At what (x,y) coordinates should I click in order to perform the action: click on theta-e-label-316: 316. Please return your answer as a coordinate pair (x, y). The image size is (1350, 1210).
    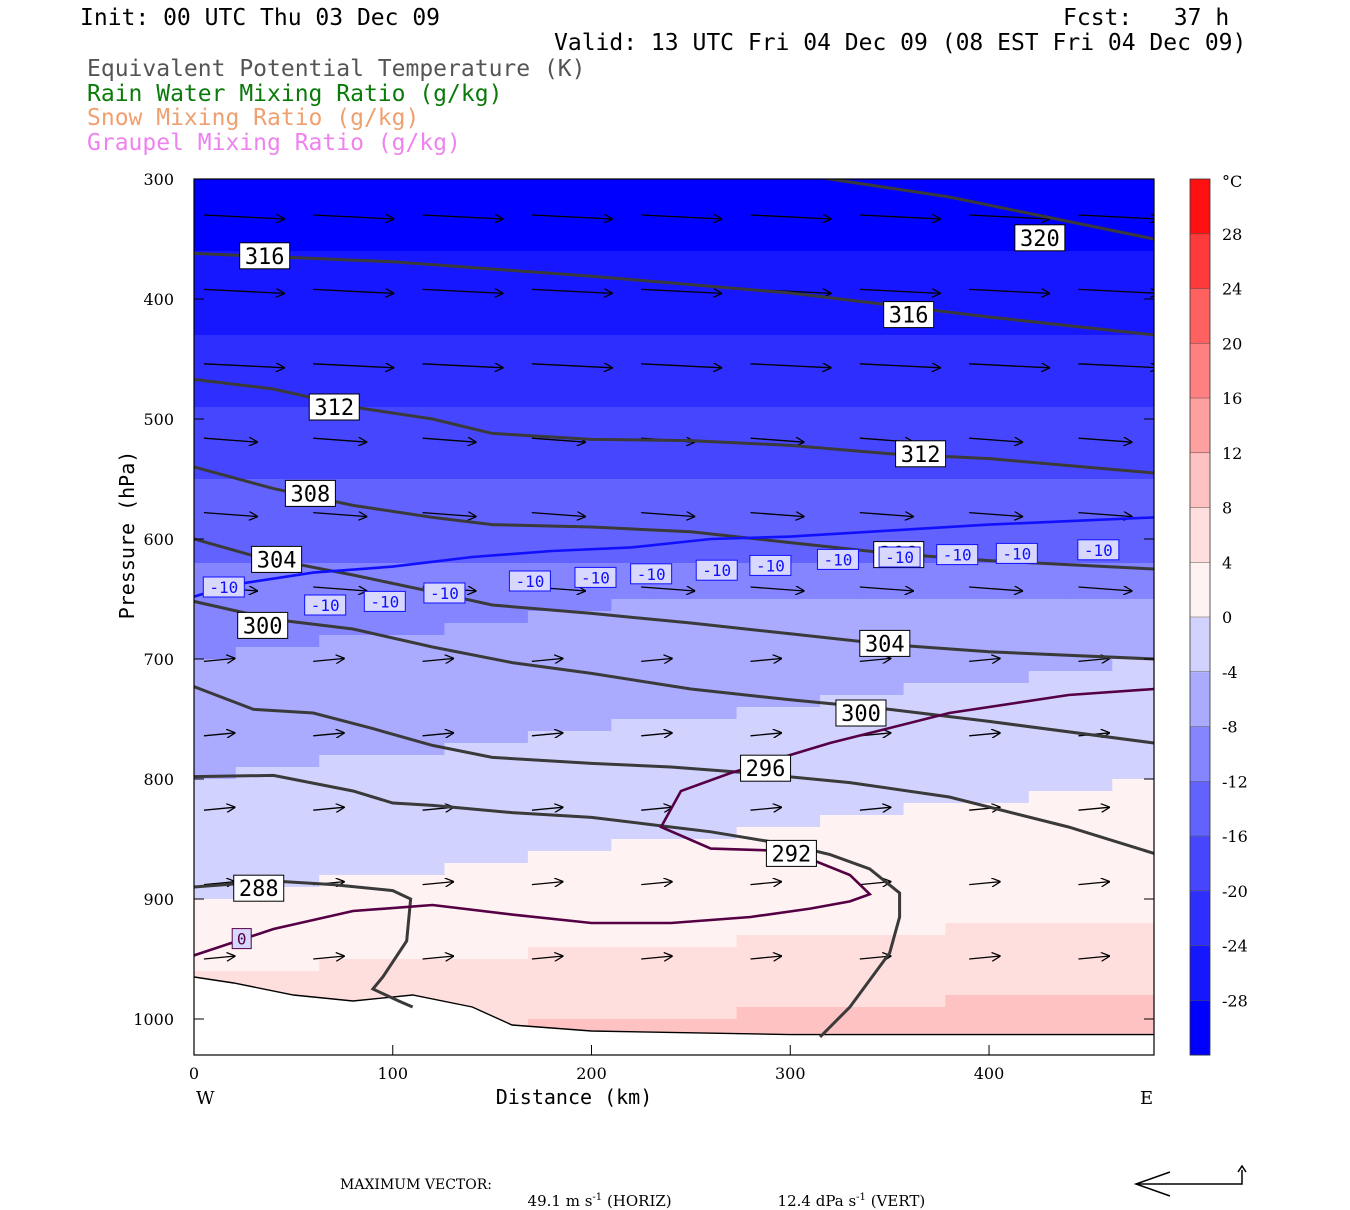
    Looking at the image, I should click on (909, 315).